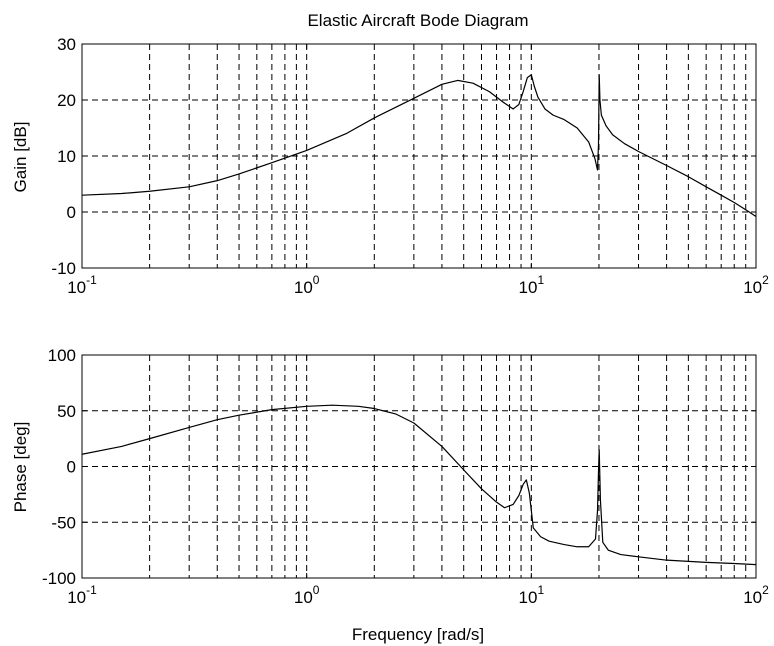  Describe the element at coordinates (417, 20) in the screenshot. I see `chart-title: Elastic Aircraft Bode Diagram` at that location.